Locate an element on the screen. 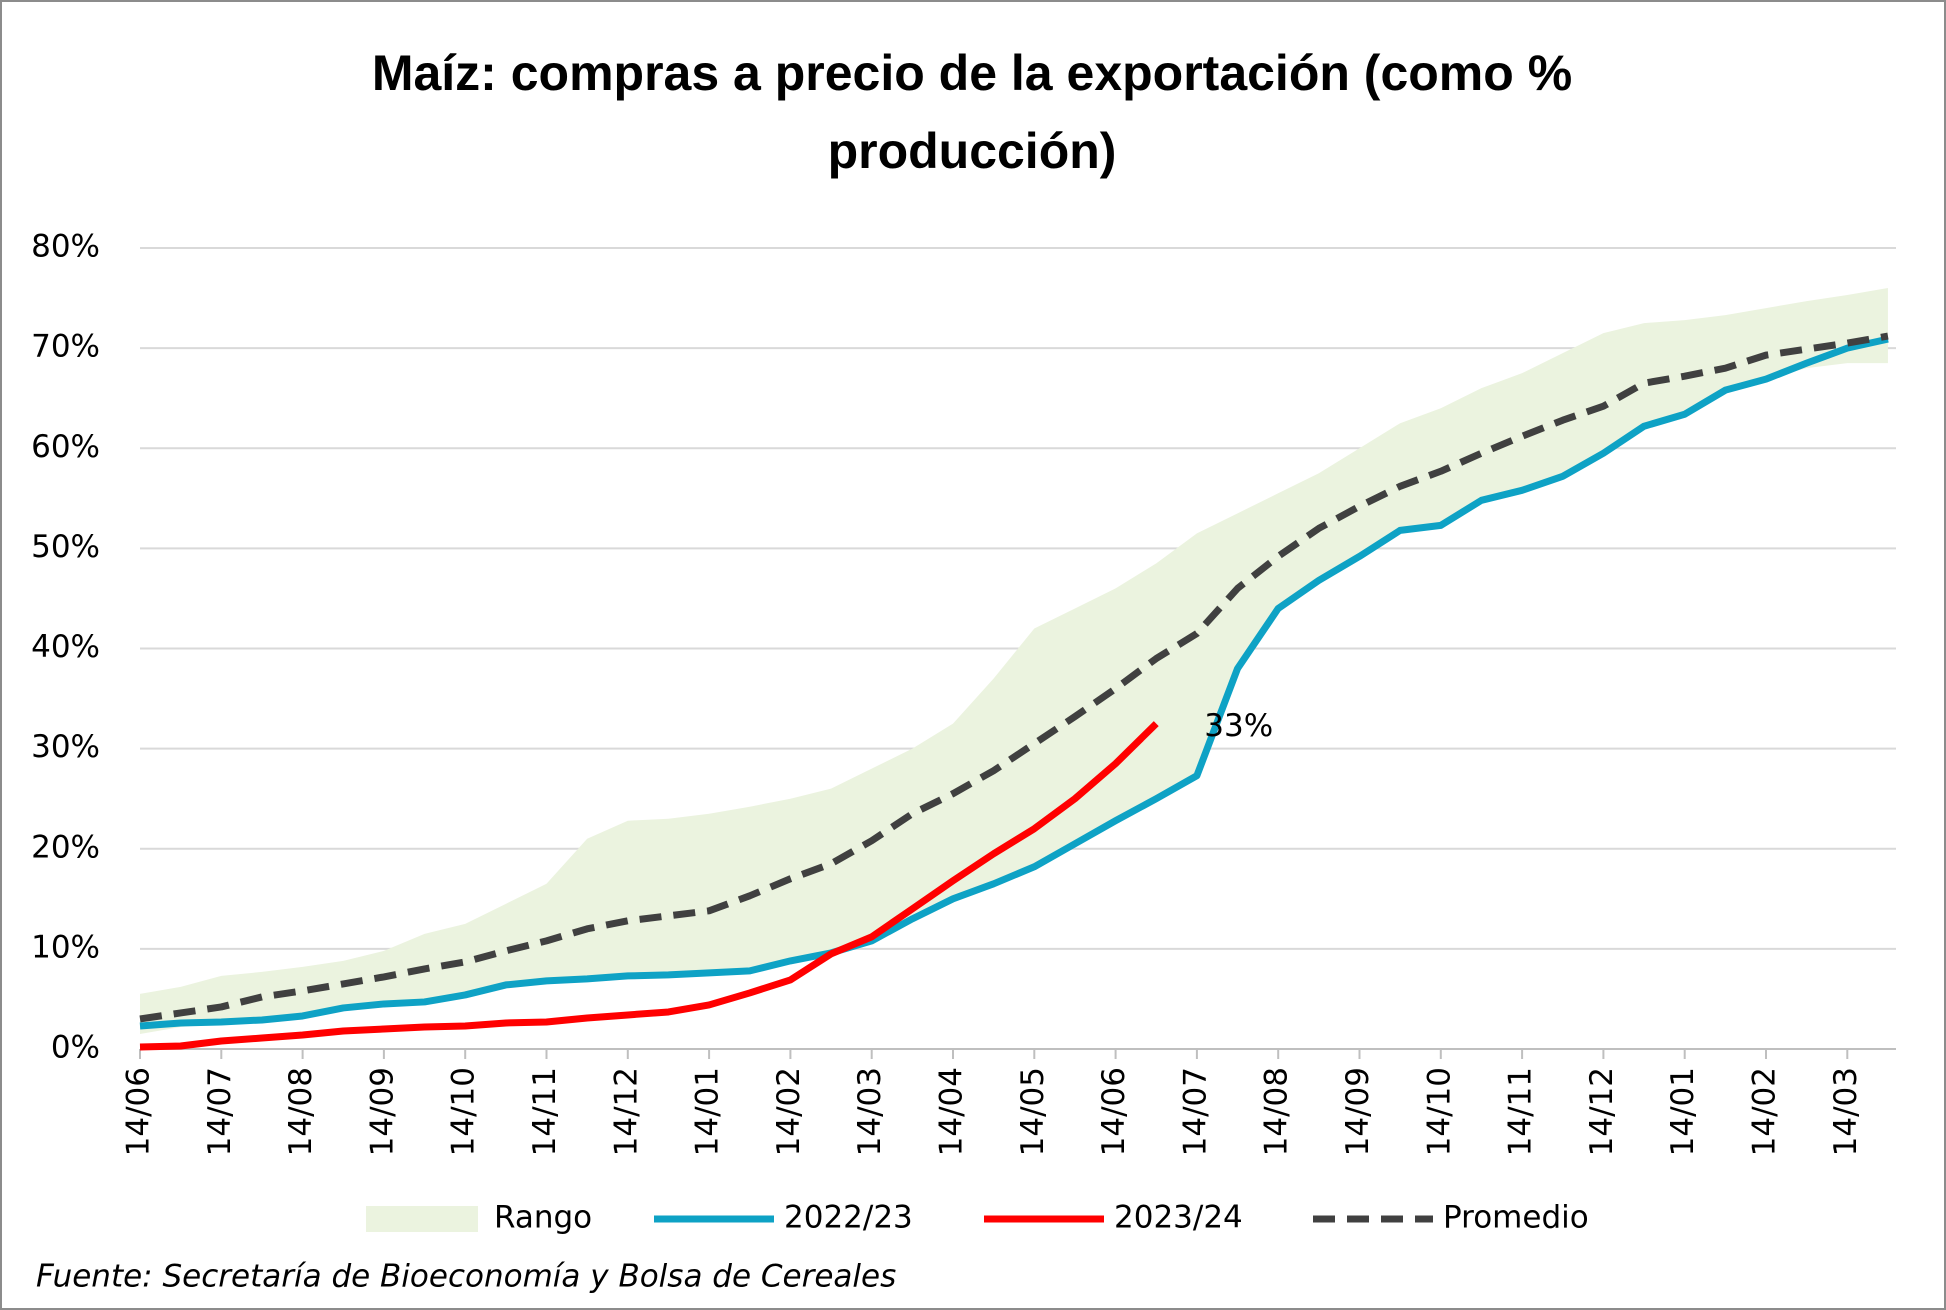  x-tick-label: 14/04 is located at coordinates (952, 1111).